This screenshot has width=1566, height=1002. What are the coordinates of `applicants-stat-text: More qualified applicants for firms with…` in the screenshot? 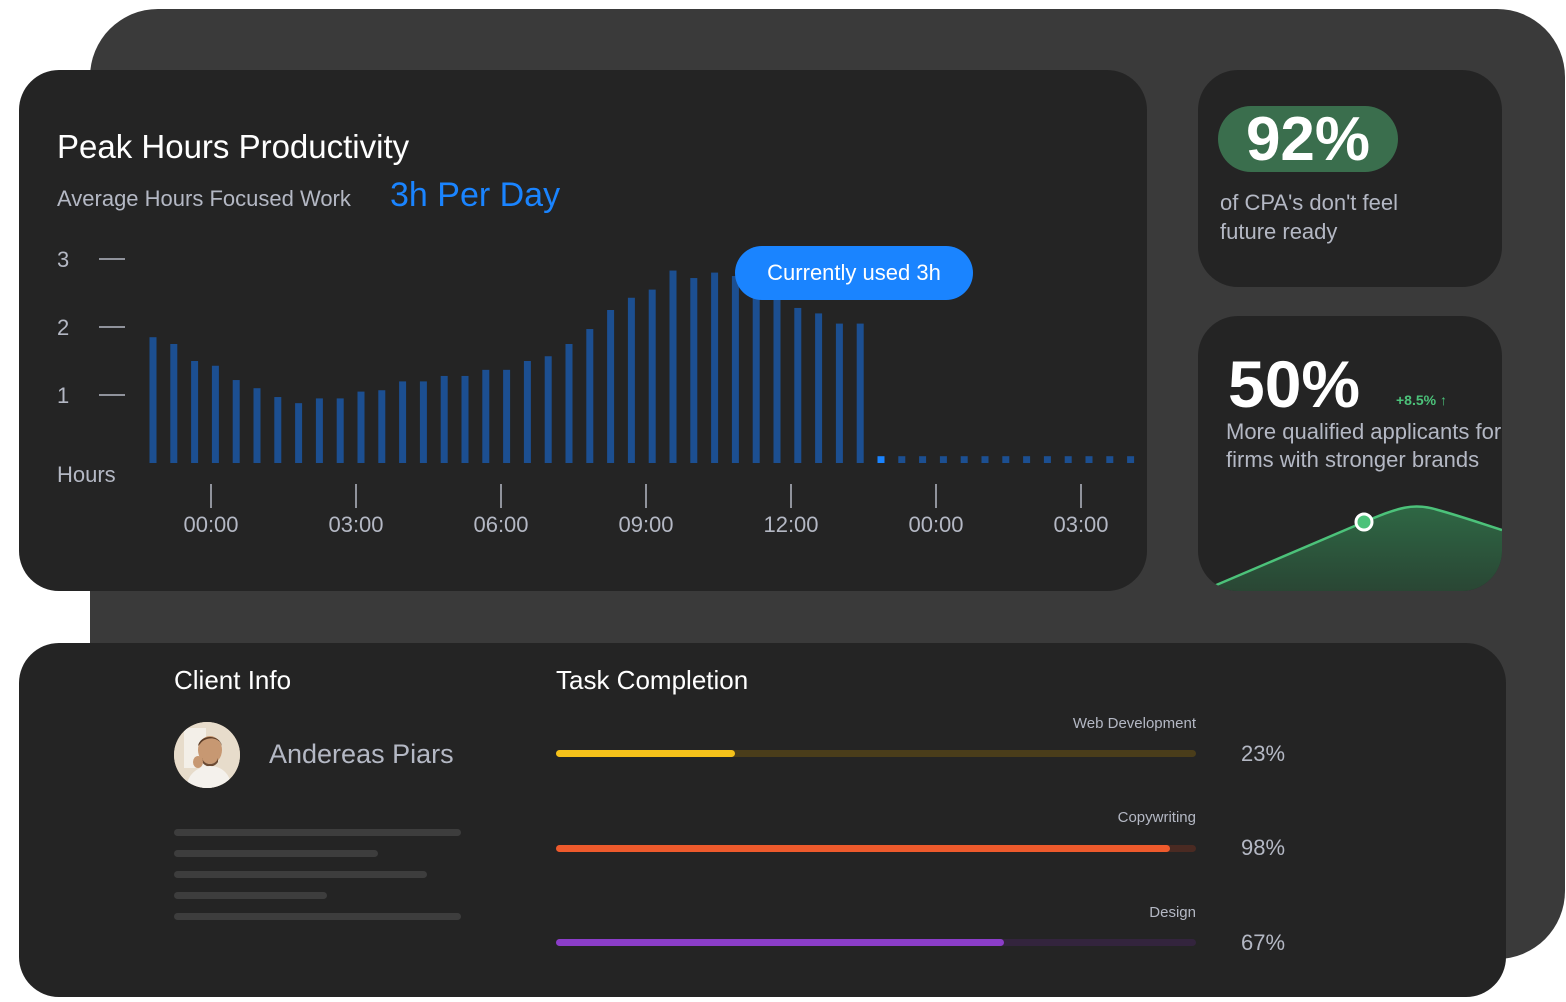 It's located at (1364, 445).